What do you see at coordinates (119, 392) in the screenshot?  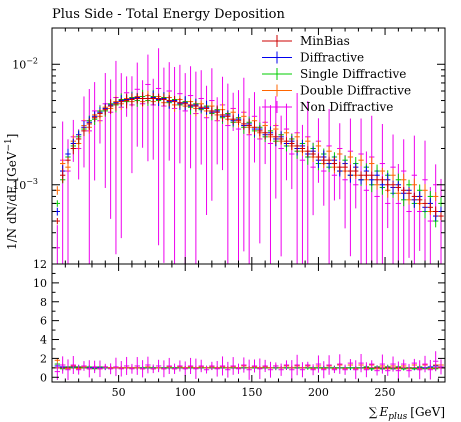 I see `x-tick-label: 50` at bounding box center [119, 392].